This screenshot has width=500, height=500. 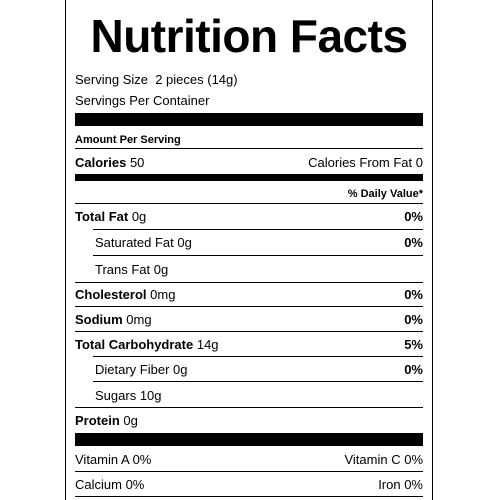 What do you see at coordinates (207, 344) in the screenshot?
I see `total-carbohydrate-amount: 14g` at bounding box center [207, 344].